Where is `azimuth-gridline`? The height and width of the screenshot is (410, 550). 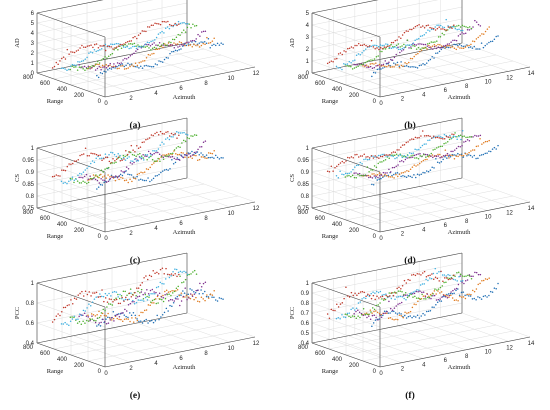 azimuth-gridline is located at coordinates (496, 295).